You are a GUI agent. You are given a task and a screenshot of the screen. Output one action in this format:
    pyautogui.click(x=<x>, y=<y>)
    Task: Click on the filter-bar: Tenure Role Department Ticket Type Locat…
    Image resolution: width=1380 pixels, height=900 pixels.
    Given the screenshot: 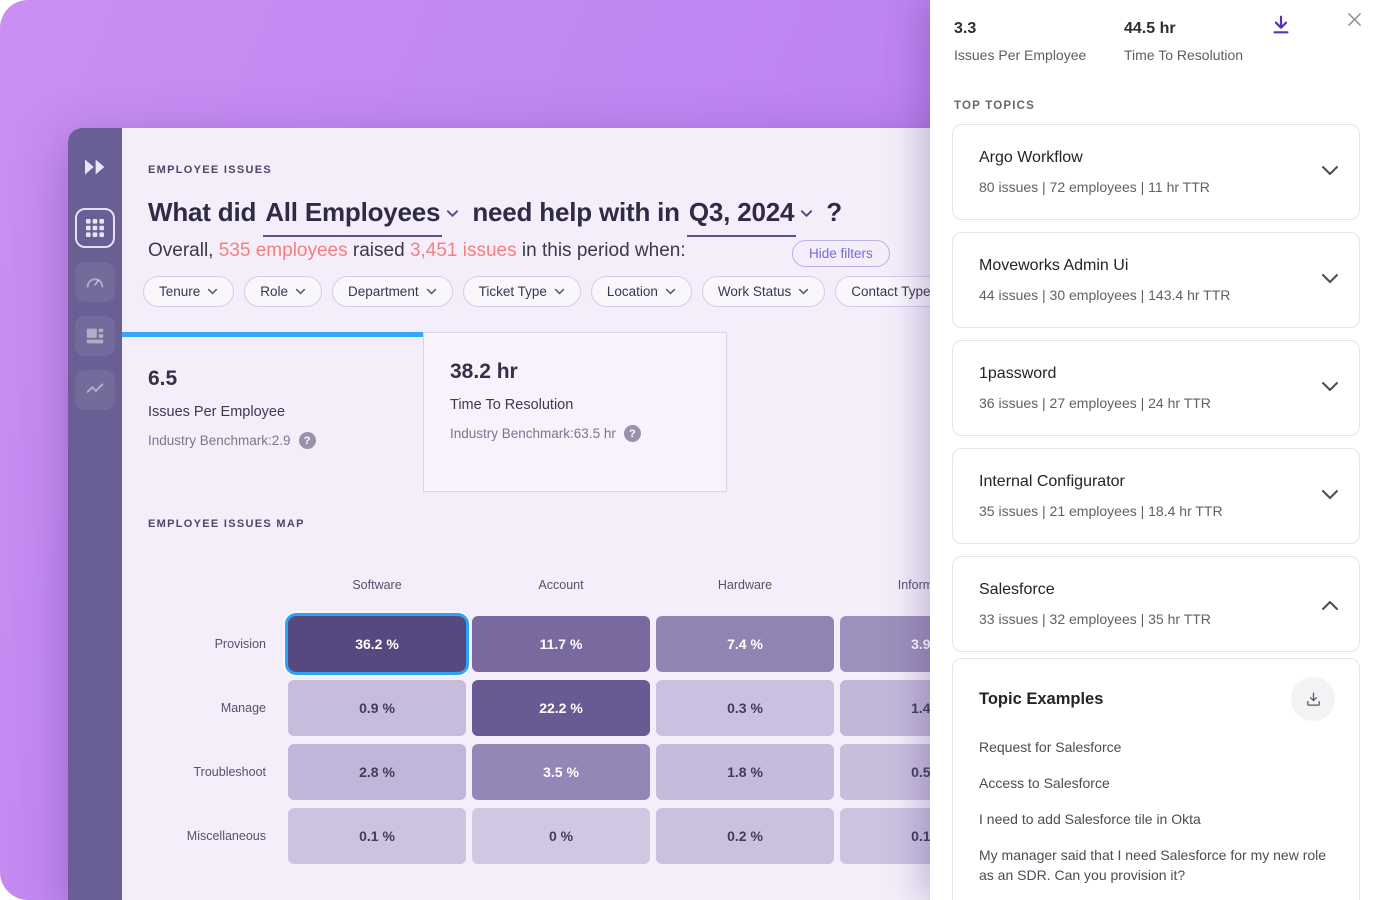 What is the action you would take?
    pyautogui.click(x=554, y=291)
    